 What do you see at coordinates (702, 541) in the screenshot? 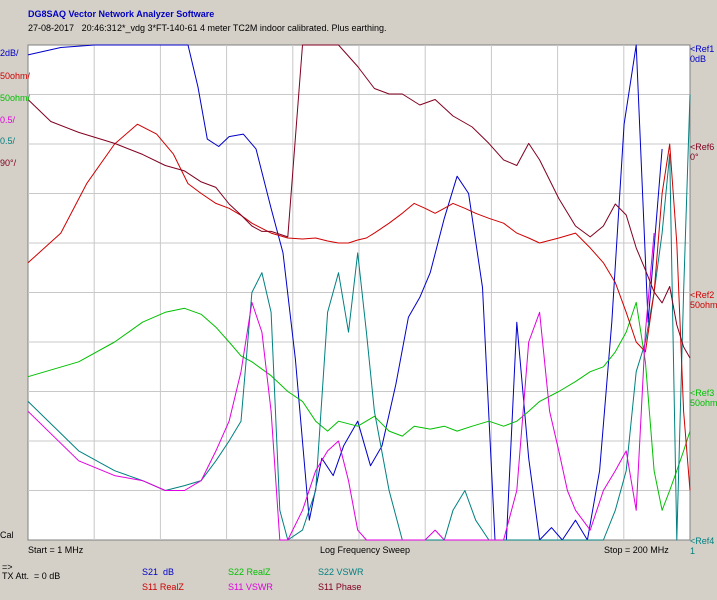
I see `ref-marker-name: <Ref4` at bounding box center [702, 541].